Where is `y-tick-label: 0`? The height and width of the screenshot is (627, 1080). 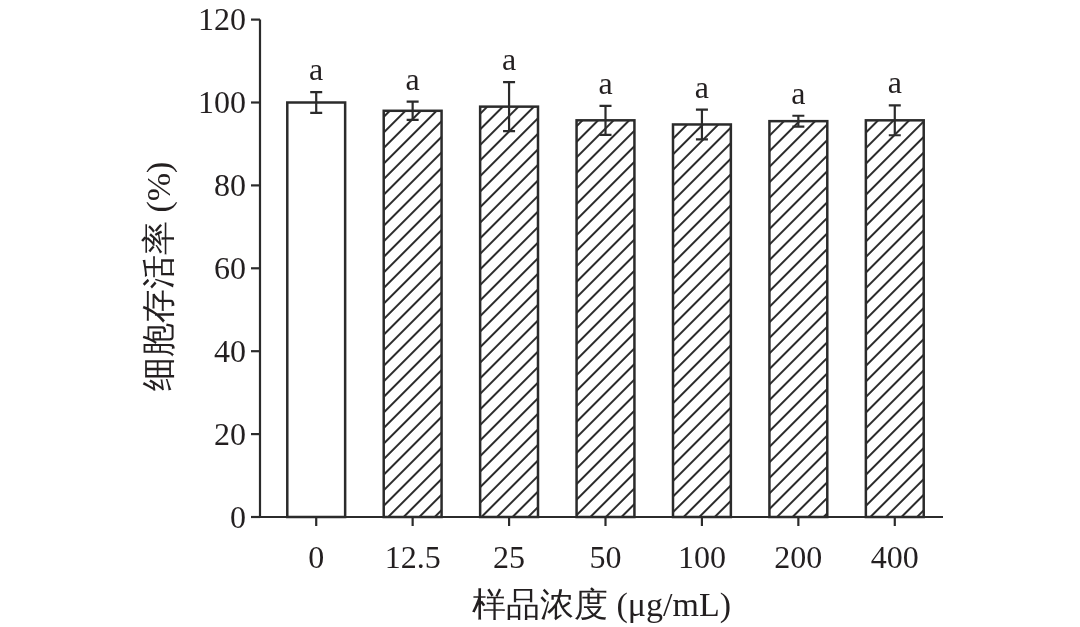 y-tick-label: 0 is located at coordinates (238, 516).